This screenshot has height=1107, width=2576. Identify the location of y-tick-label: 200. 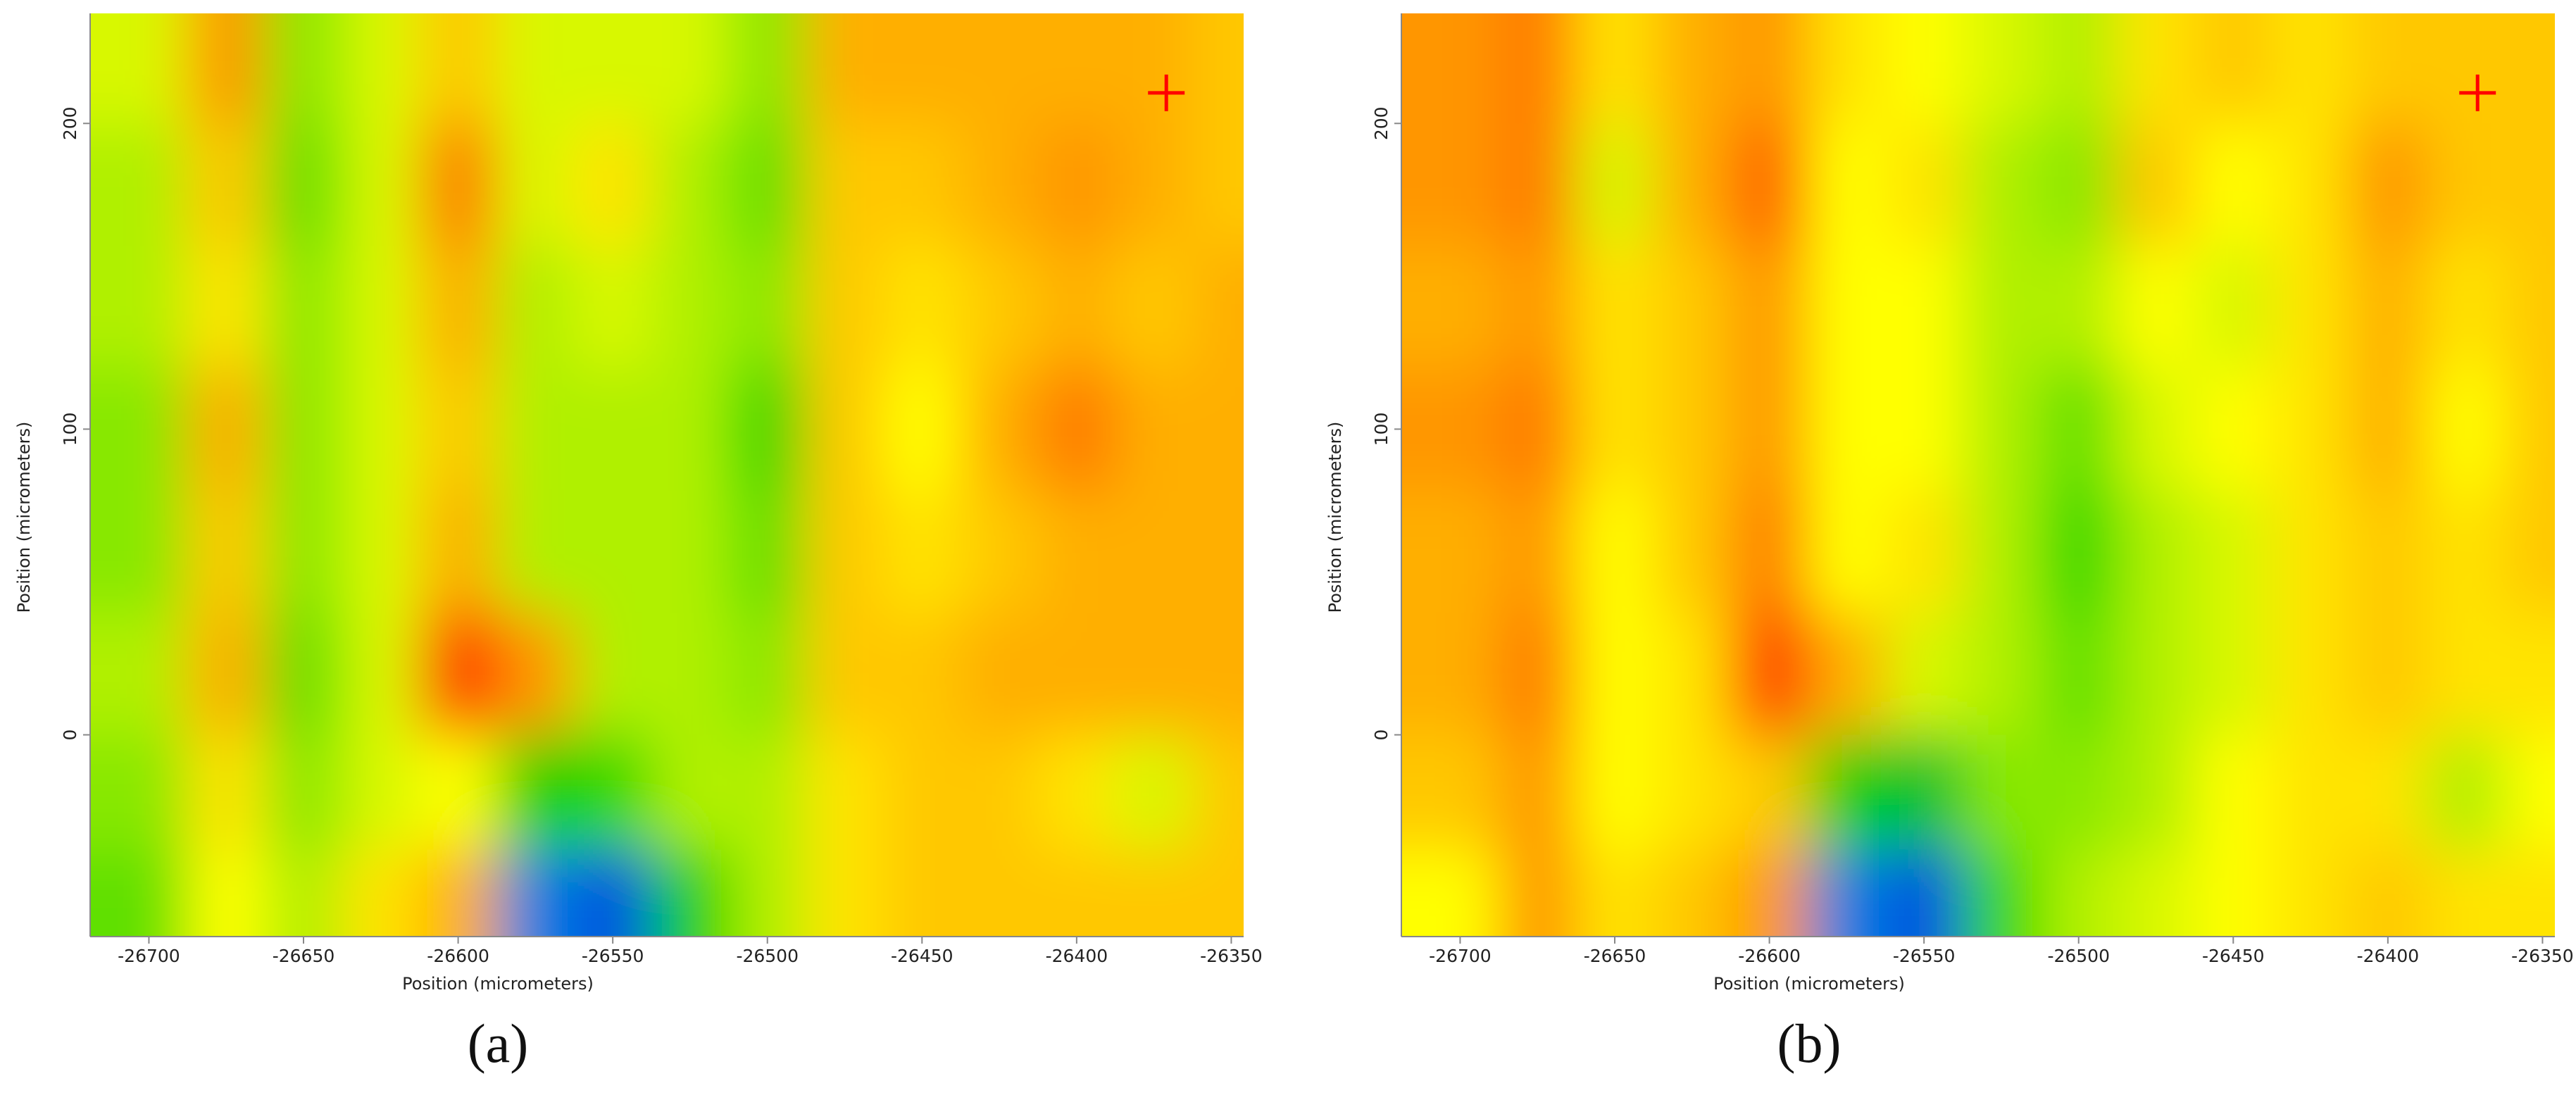
(1381, 123).